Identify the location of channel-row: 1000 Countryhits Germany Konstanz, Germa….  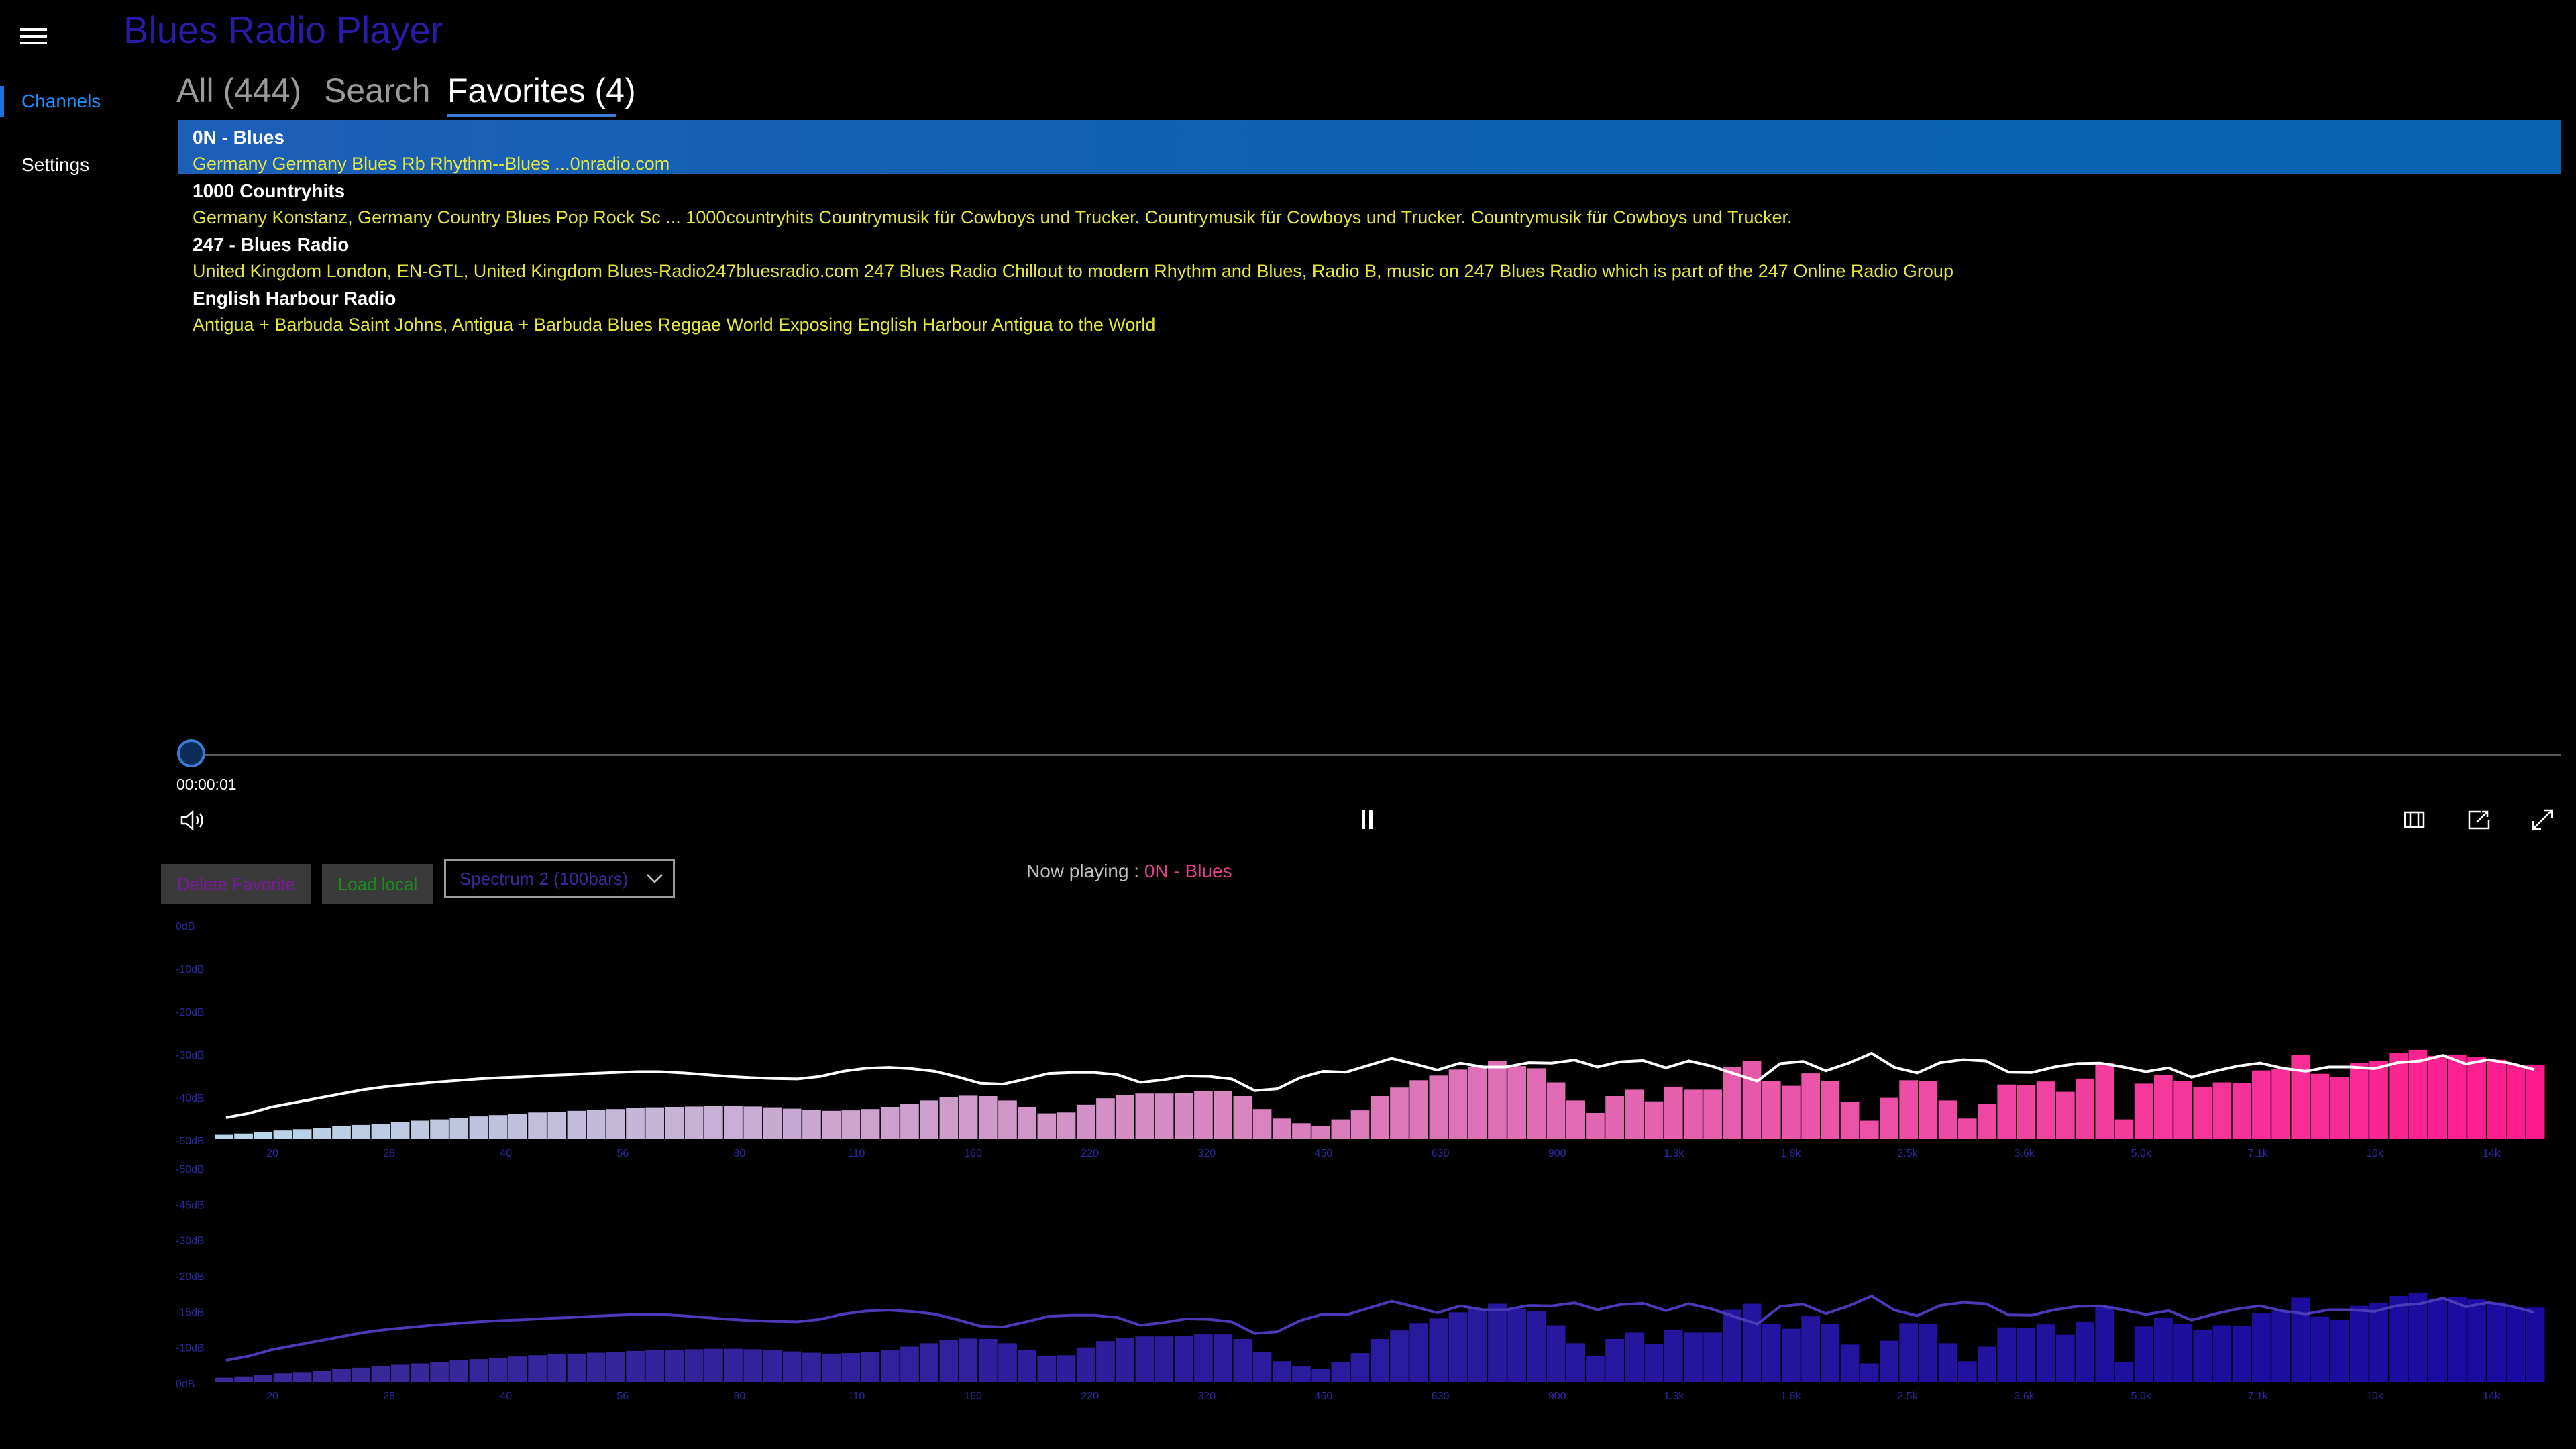
(1369, 200).